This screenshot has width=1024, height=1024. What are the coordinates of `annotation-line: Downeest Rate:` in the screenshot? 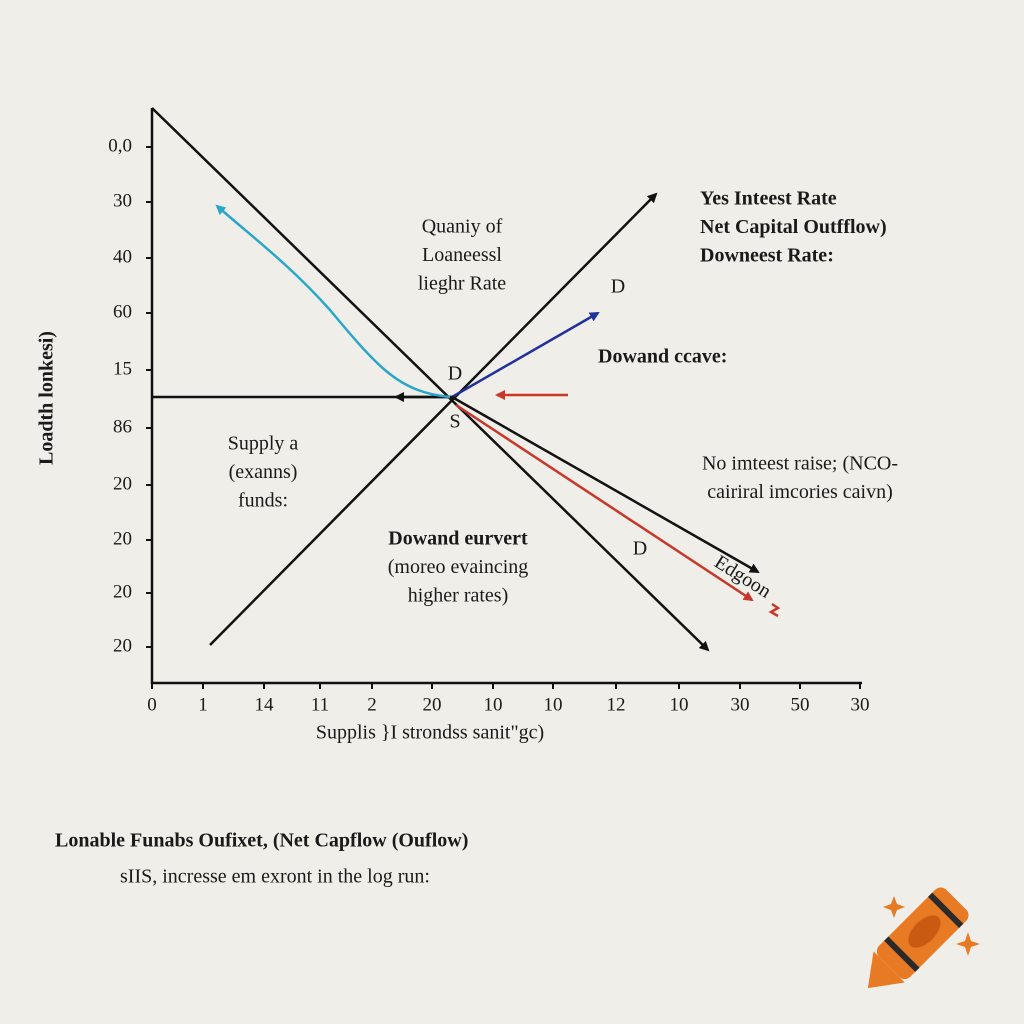 It's located at (767, 256).